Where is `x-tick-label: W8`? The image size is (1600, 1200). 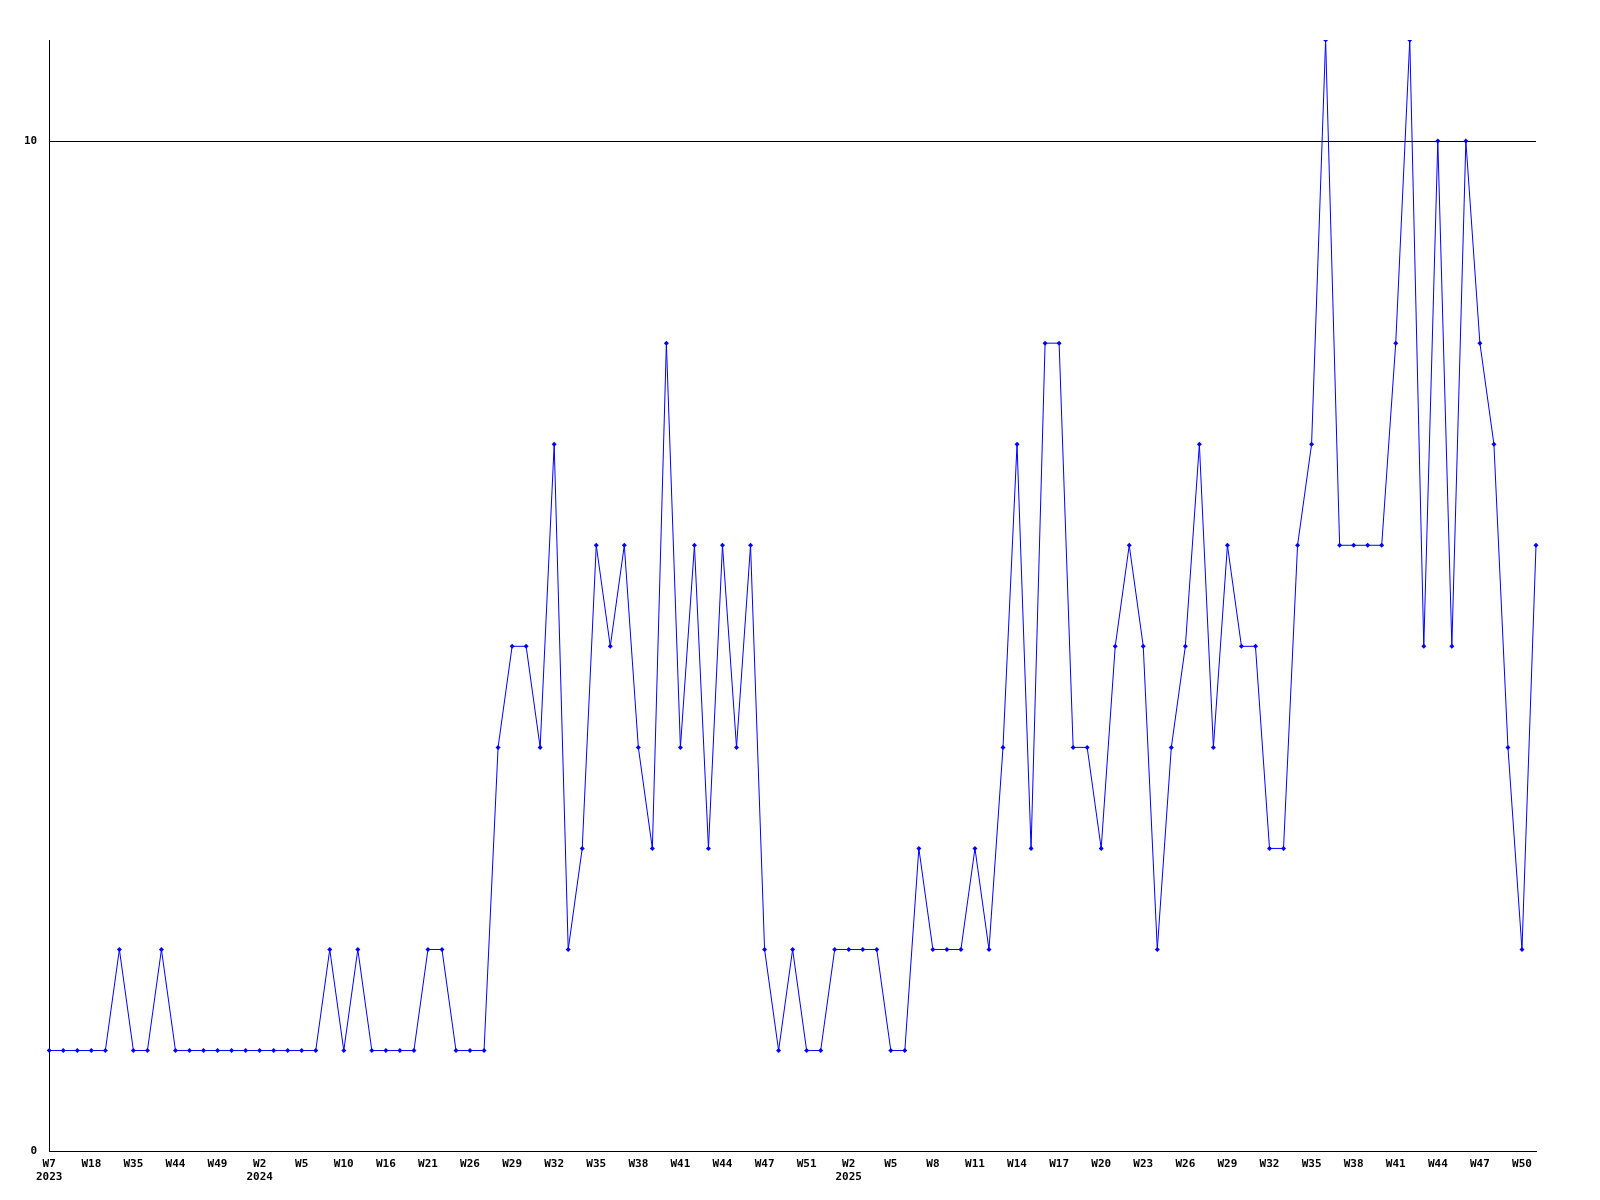
x-tick-label: W8 is located at coordinates (933, 1164).